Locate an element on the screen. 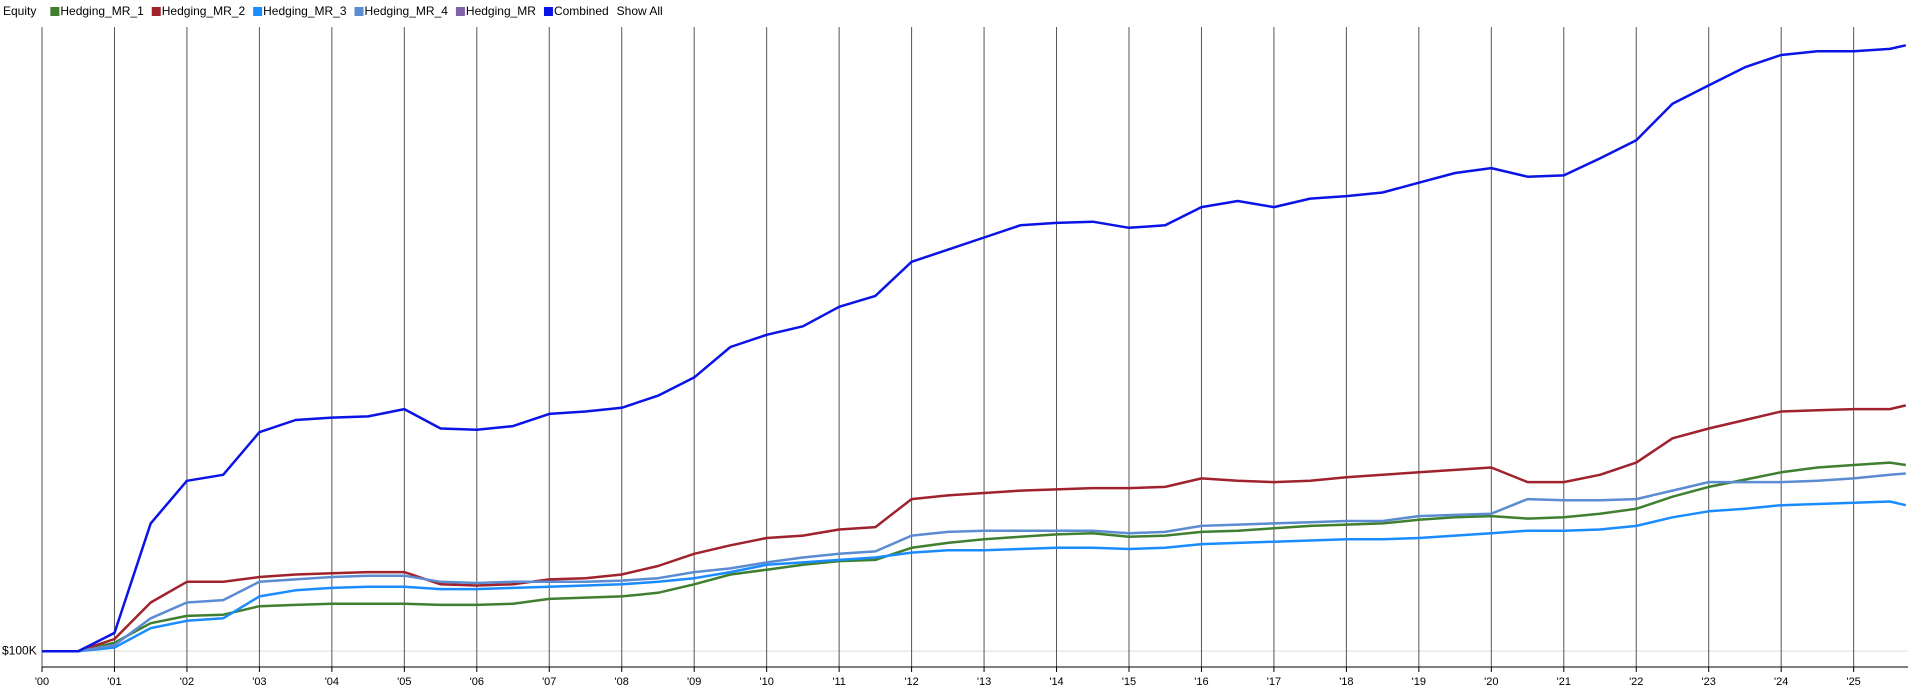  show-all: Show All is located at coordinates (640, 11).